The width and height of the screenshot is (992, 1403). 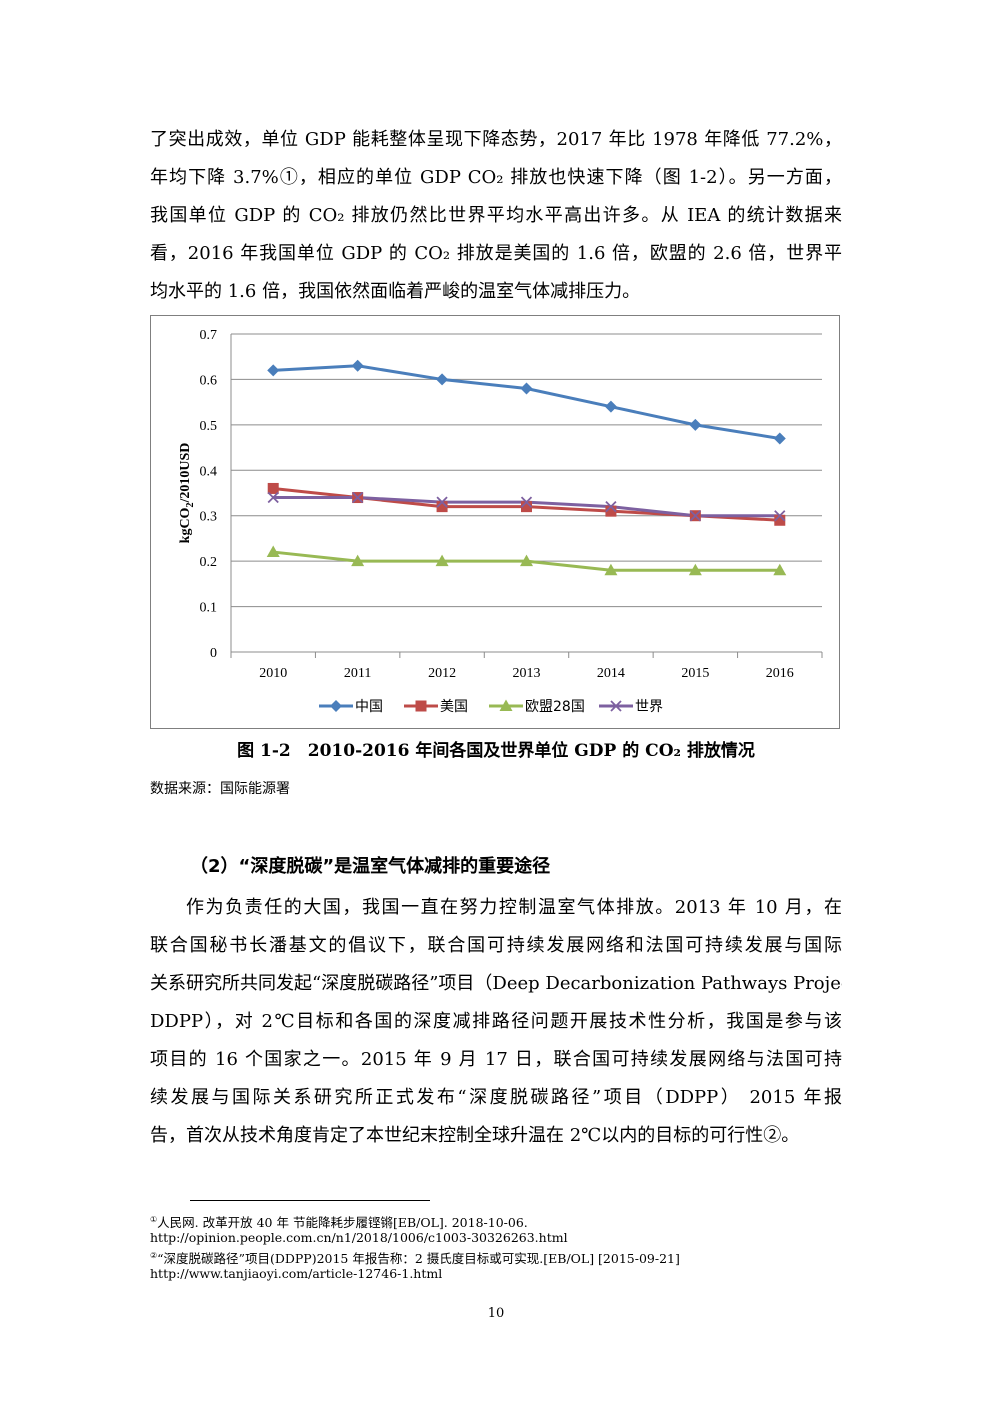 I want to click on figure-caption: 图 1-2 2010-2016 年间各国及世界单位 GDP 的 CO₂ 排放情况, so click(x=496, y=751).